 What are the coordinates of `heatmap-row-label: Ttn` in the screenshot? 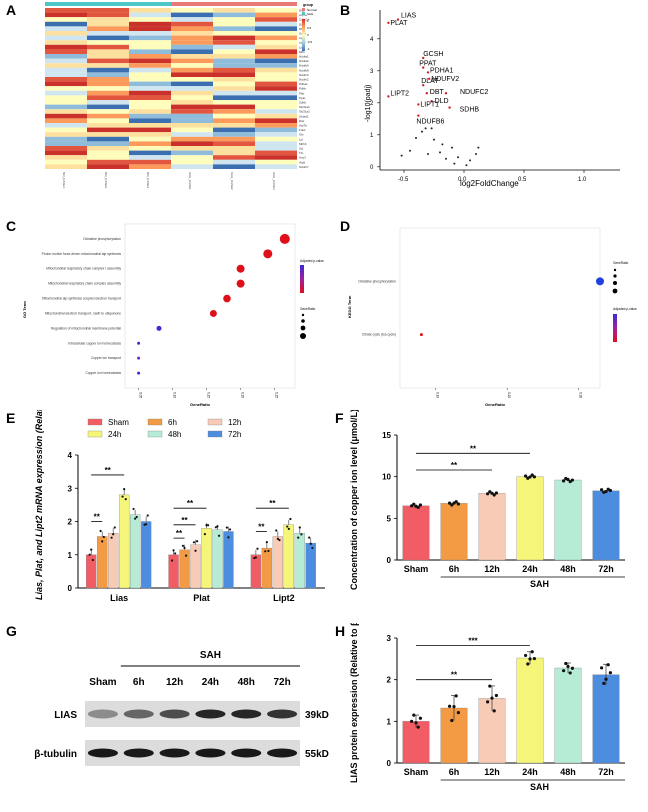 It's located at (301, 153).